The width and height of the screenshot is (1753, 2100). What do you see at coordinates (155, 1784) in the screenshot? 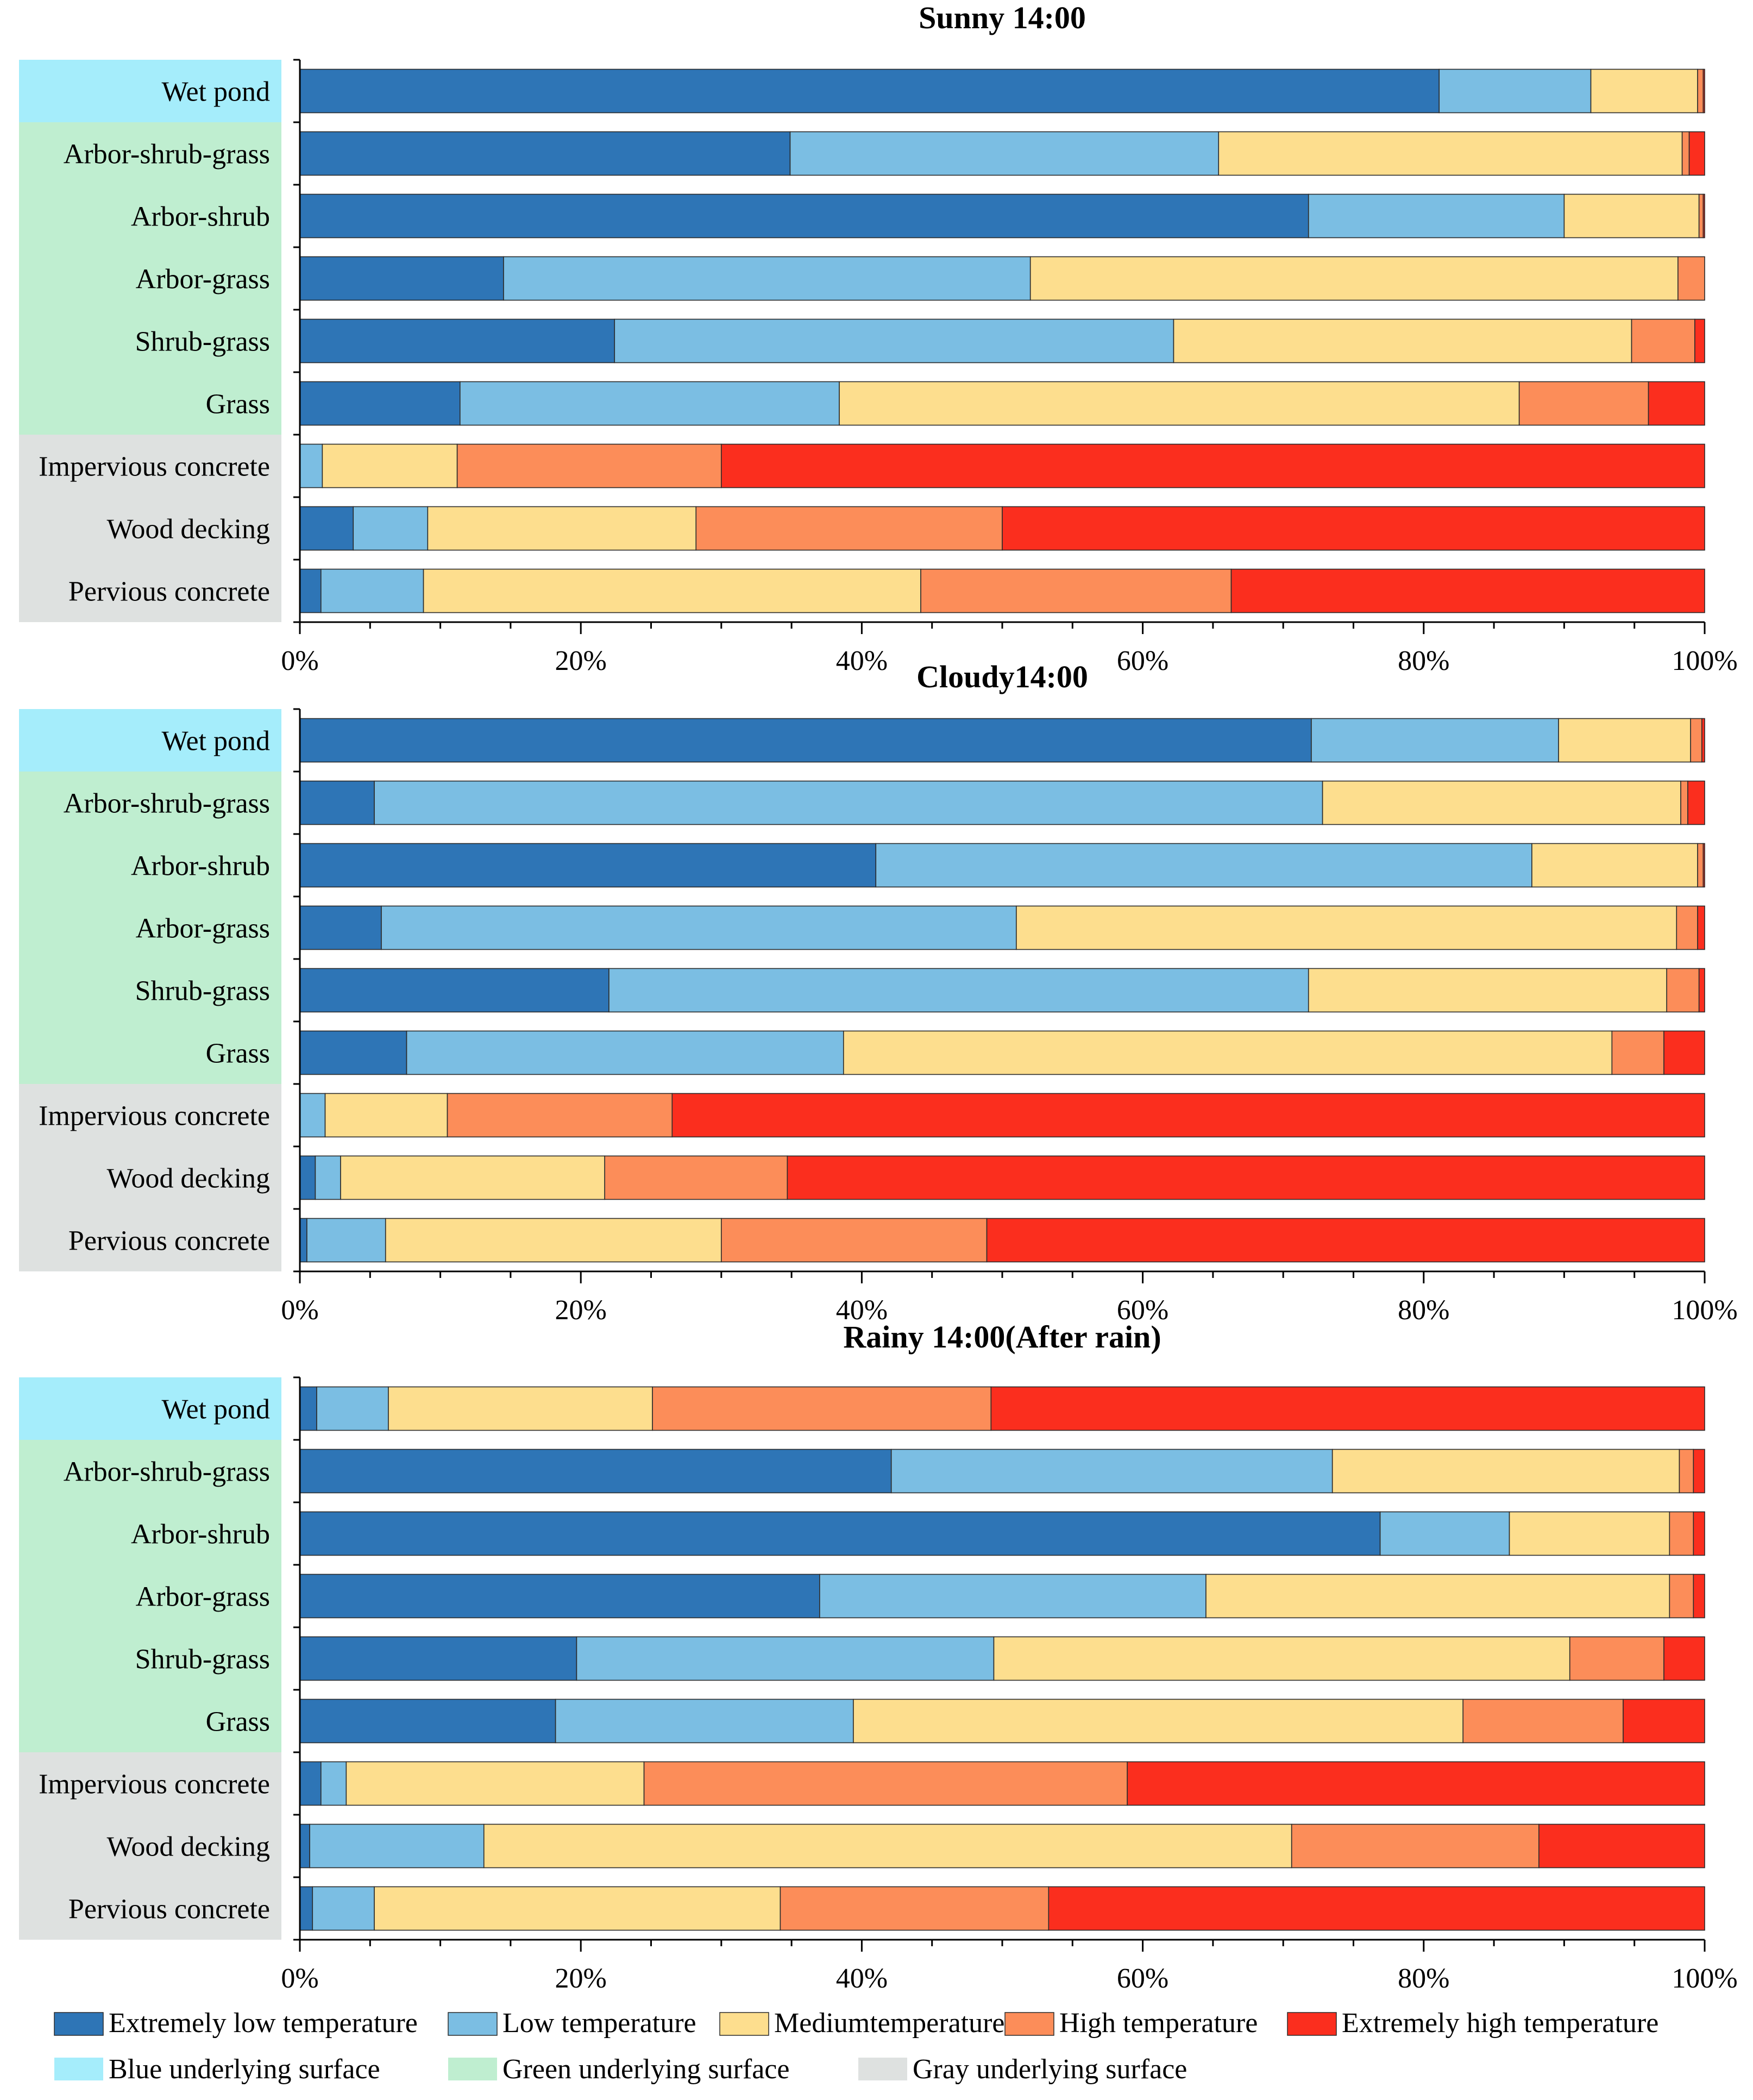
I see `category-label: Impervious concrete` at bounding box center [155, 1784].